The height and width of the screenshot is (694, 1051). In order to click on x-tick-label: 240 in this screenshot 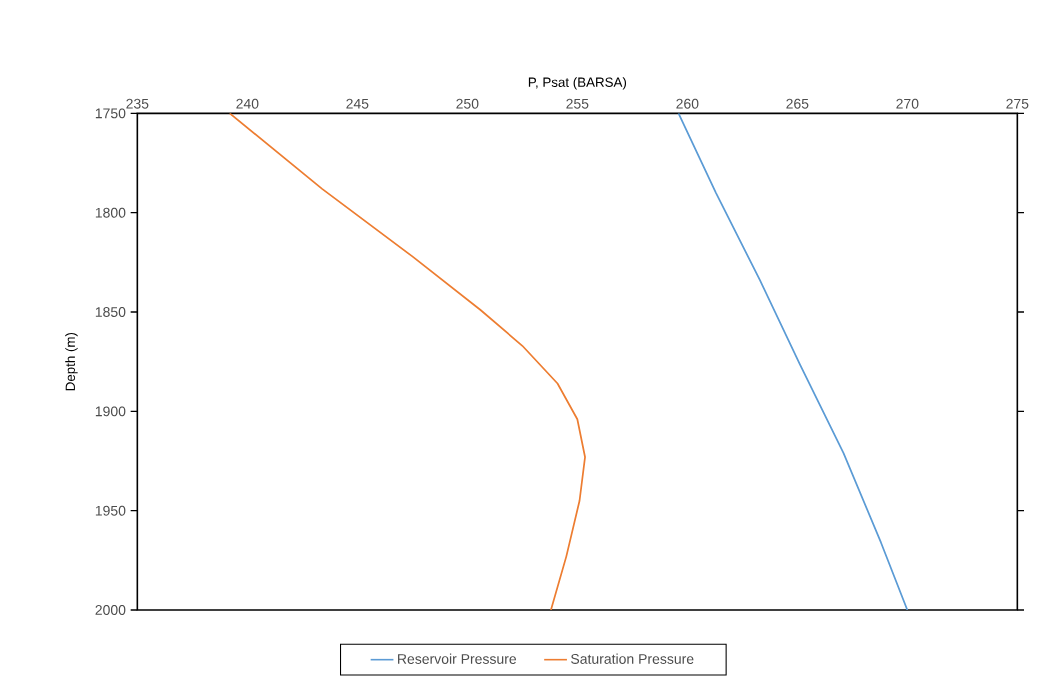, I will do `click(247, 103)`.